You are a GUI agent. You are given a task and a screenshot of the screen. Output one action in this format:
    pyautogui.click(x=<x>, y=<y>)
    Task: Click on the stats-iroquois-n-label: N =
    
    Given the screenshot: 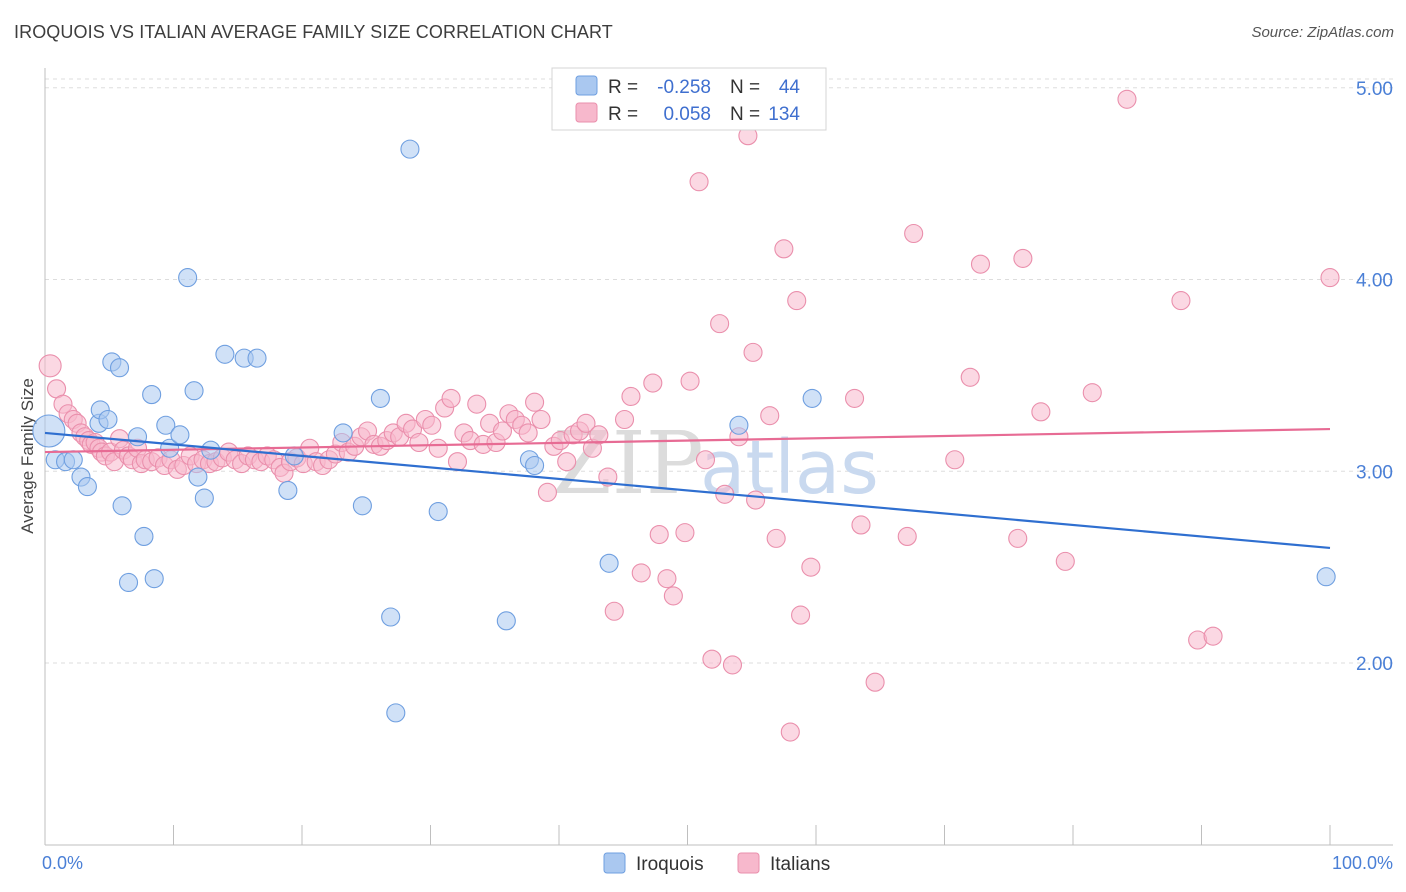 What is the action you would take?
    pyautogui.click(x=745, y=87)
    